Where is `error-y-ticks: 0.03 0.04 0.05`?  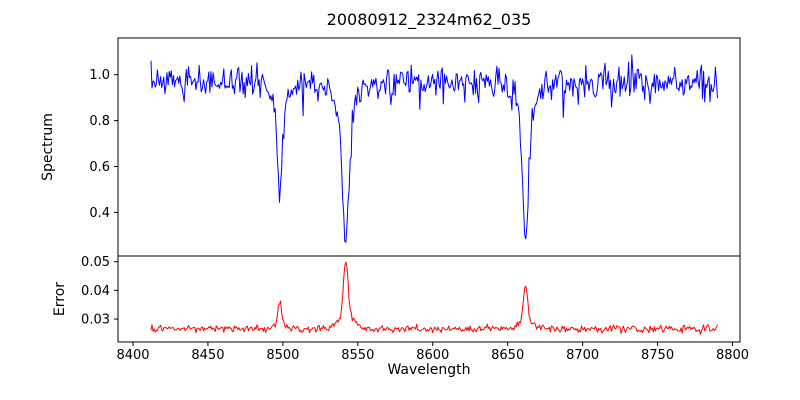
error-y-ticks: 0.03 0.04 0.05 is located at coordinates (99, 291).